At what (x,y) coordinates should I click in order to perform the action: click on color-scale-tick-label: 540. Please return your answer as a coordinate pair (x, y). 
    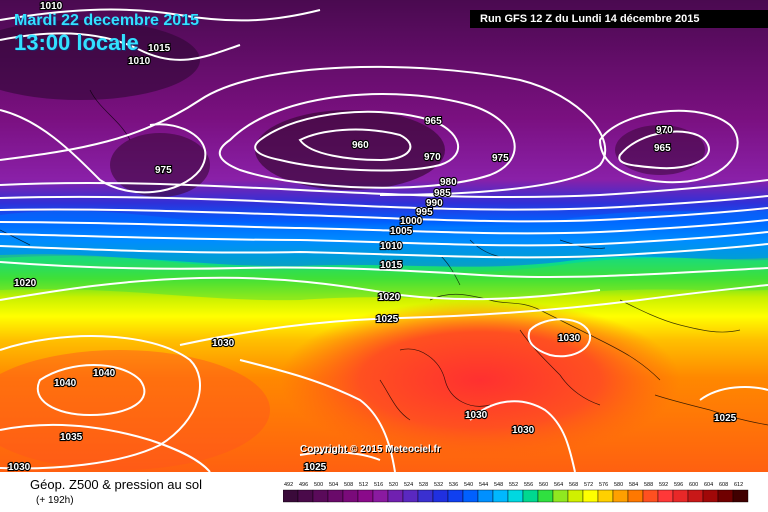
    Looking at the image, I should click on (468, 485).